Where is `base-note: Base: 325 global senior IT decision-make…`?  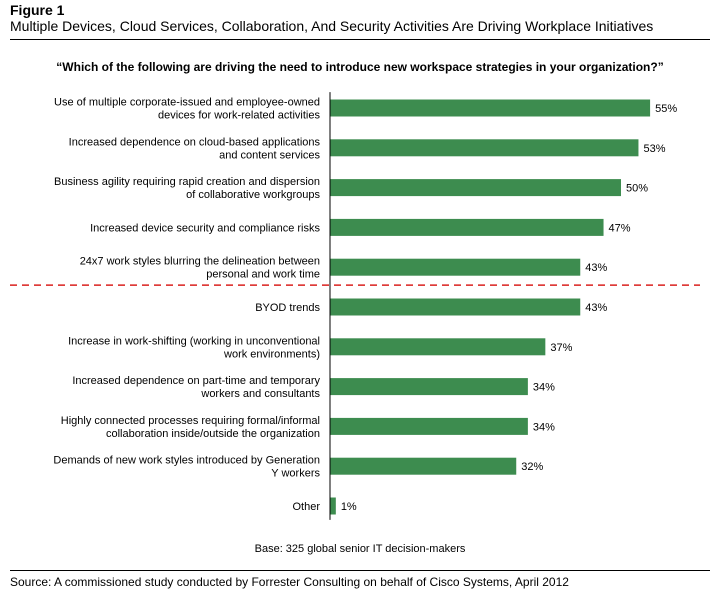
base-note: Base: 325 global senior IT decision-make… is located at coordinates (360, 549).